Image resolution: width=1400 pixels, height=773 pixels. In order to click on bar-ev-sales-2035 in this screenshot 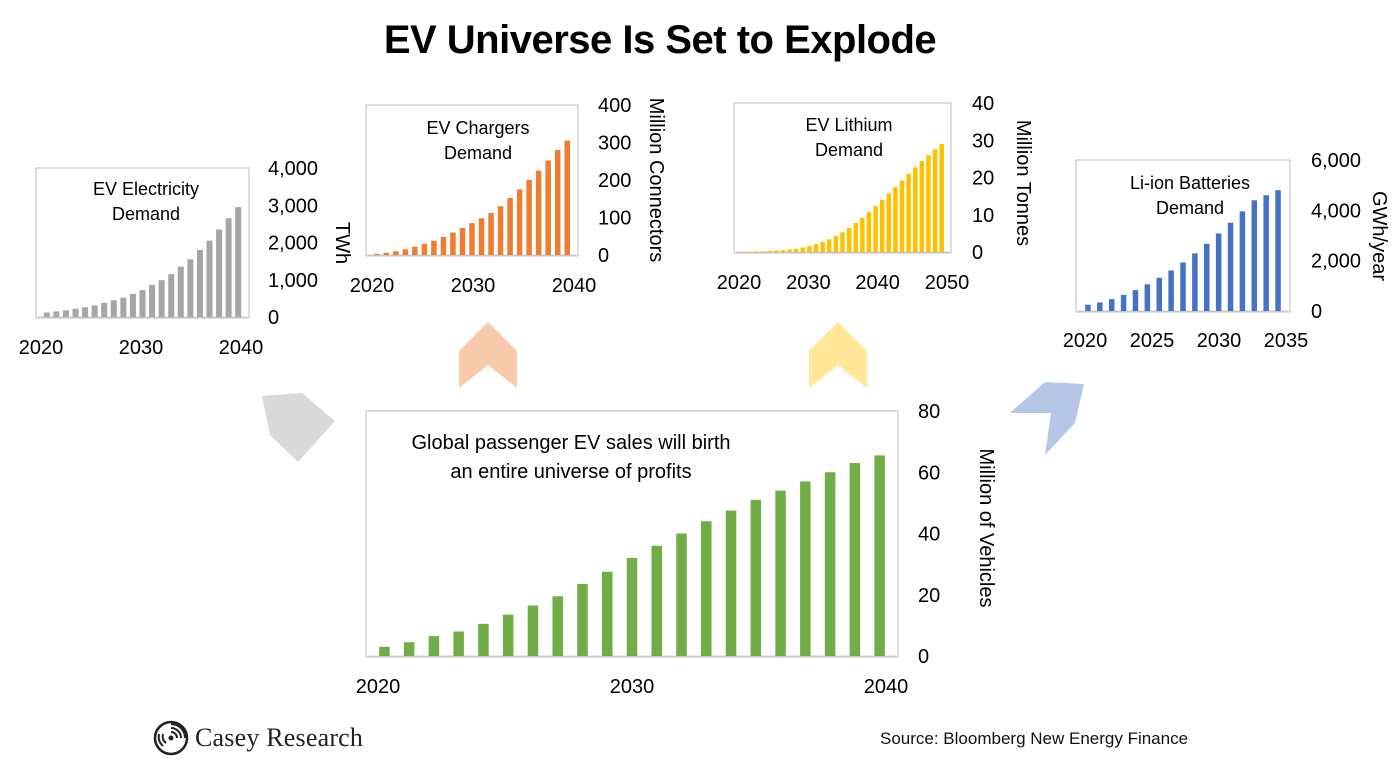, I will do `click(756, 577)`.